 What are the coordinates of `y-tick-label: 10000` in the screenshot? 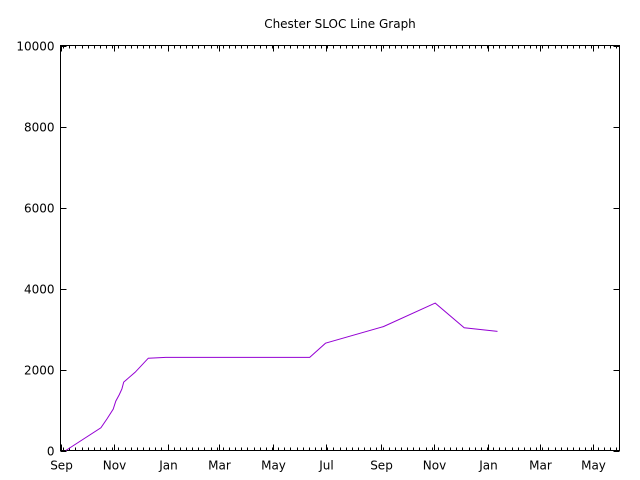 It's located at (35, 47).